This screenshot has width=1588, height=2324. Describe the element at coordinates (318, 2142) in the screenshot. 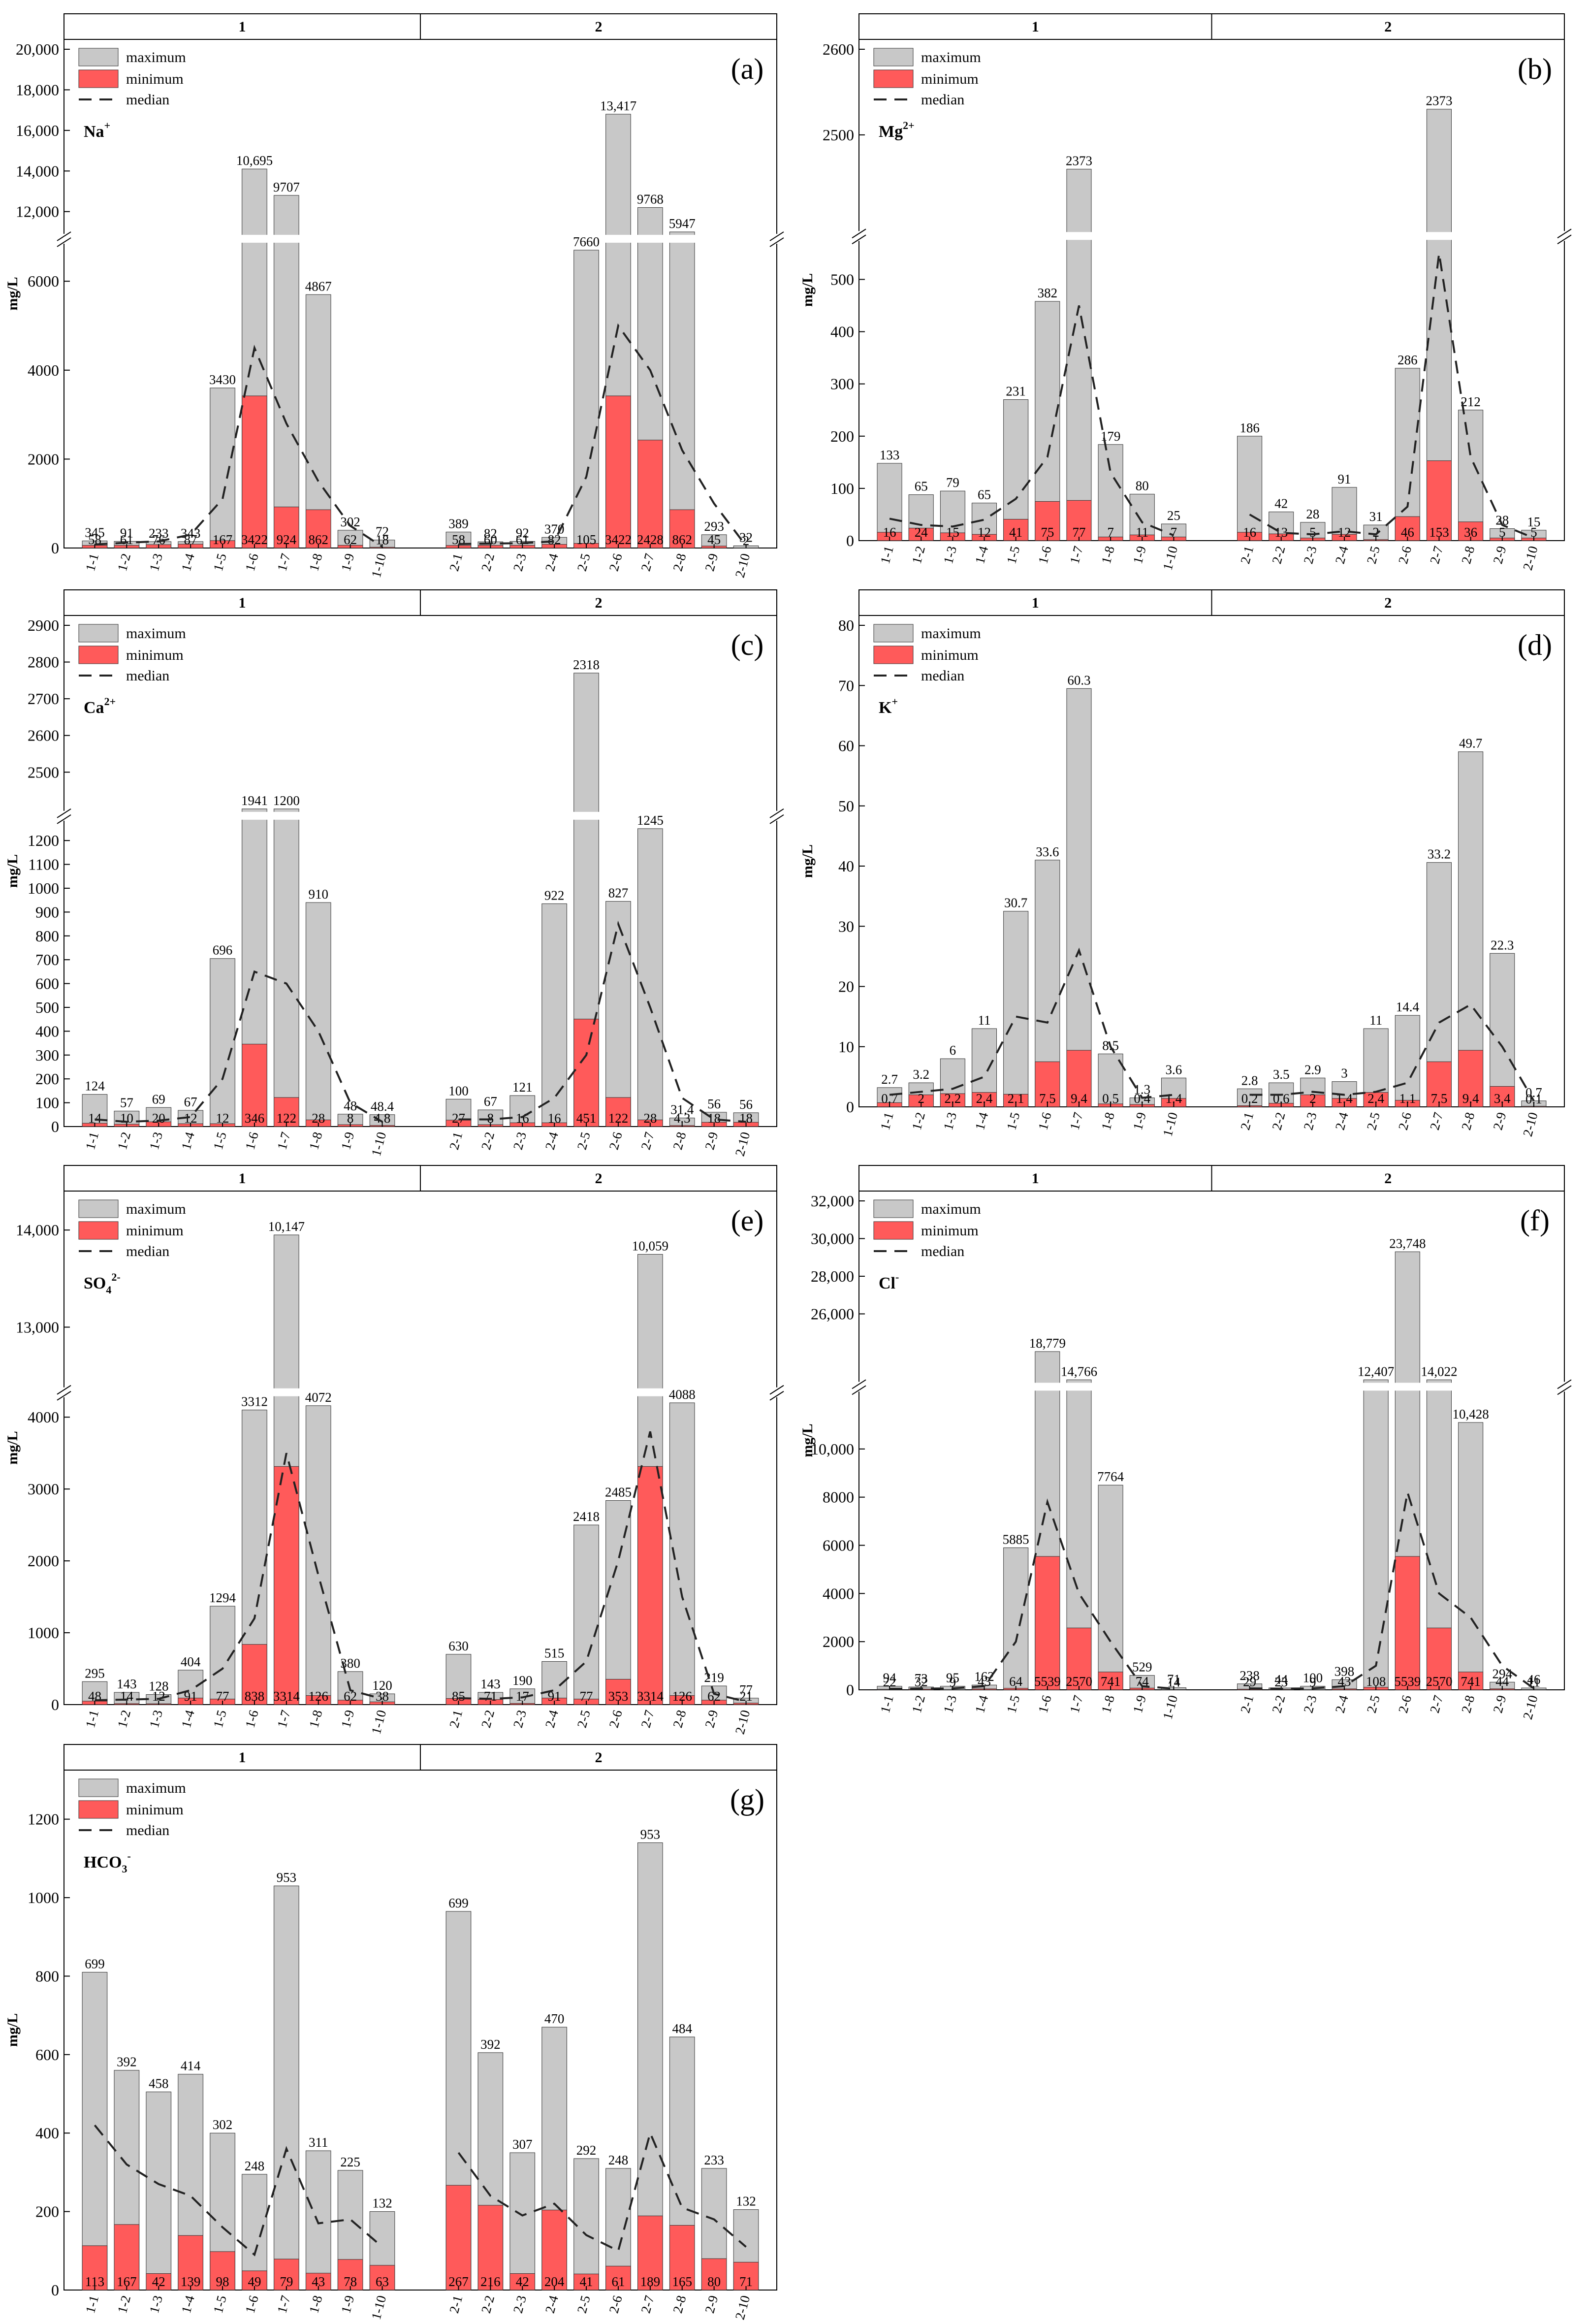

I see `data-label-maximum: 311` at that location.